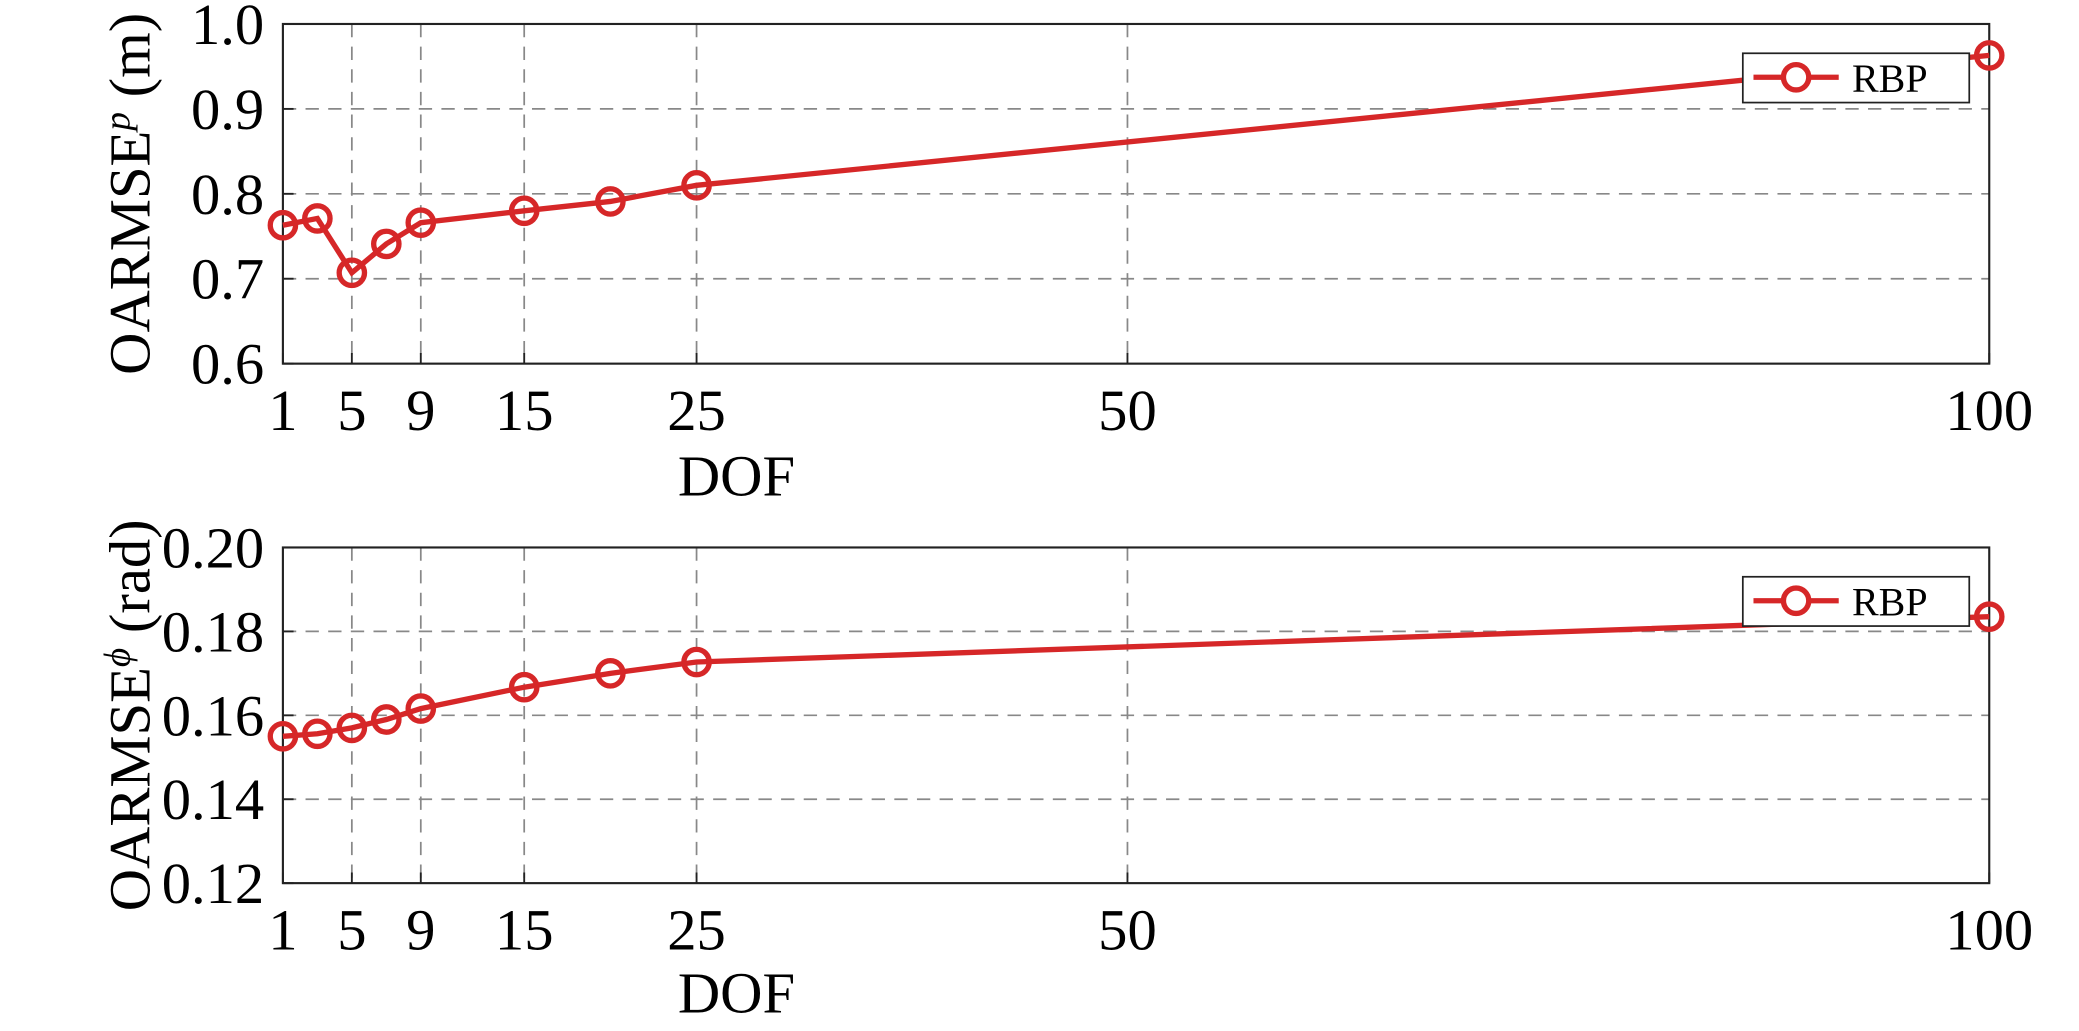 This screenshot has width=2079, height=1031. I want to click on y-axis-label: OARMSEp (m), so click(130, 194).